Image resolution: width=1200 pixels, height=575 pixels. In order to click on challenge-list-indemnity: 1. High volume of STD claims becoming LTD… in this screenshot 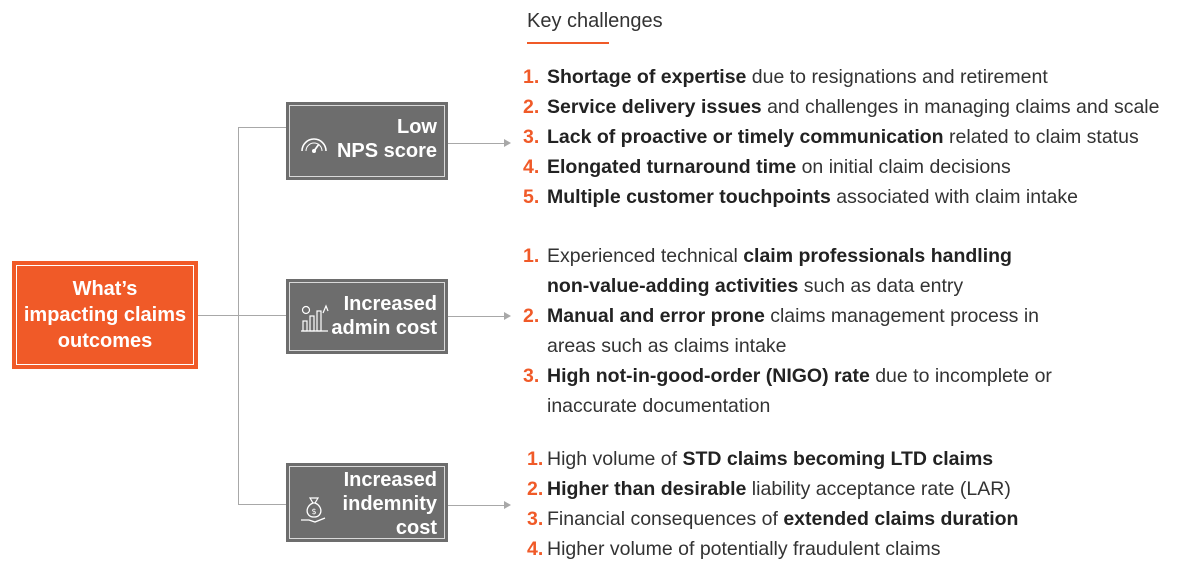, I will do `click(772, 504)`.